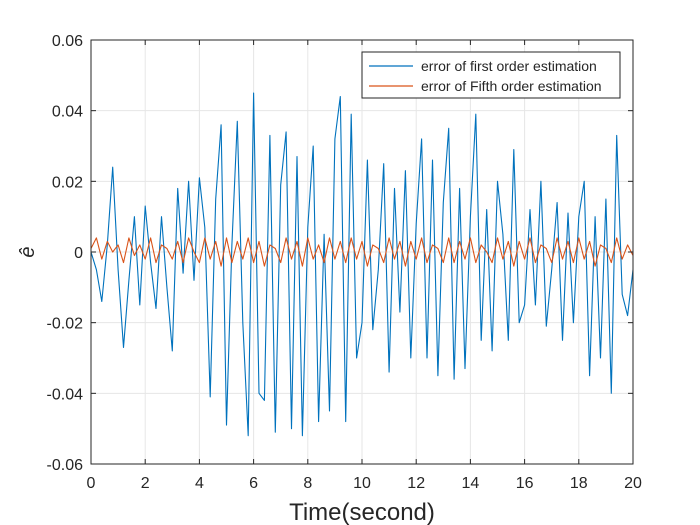 The height and width of the screenshot is (525, 700). Describe the element at coordinates (91, 483) in the screenshot. I see `x-tick-label: 0` at that location.